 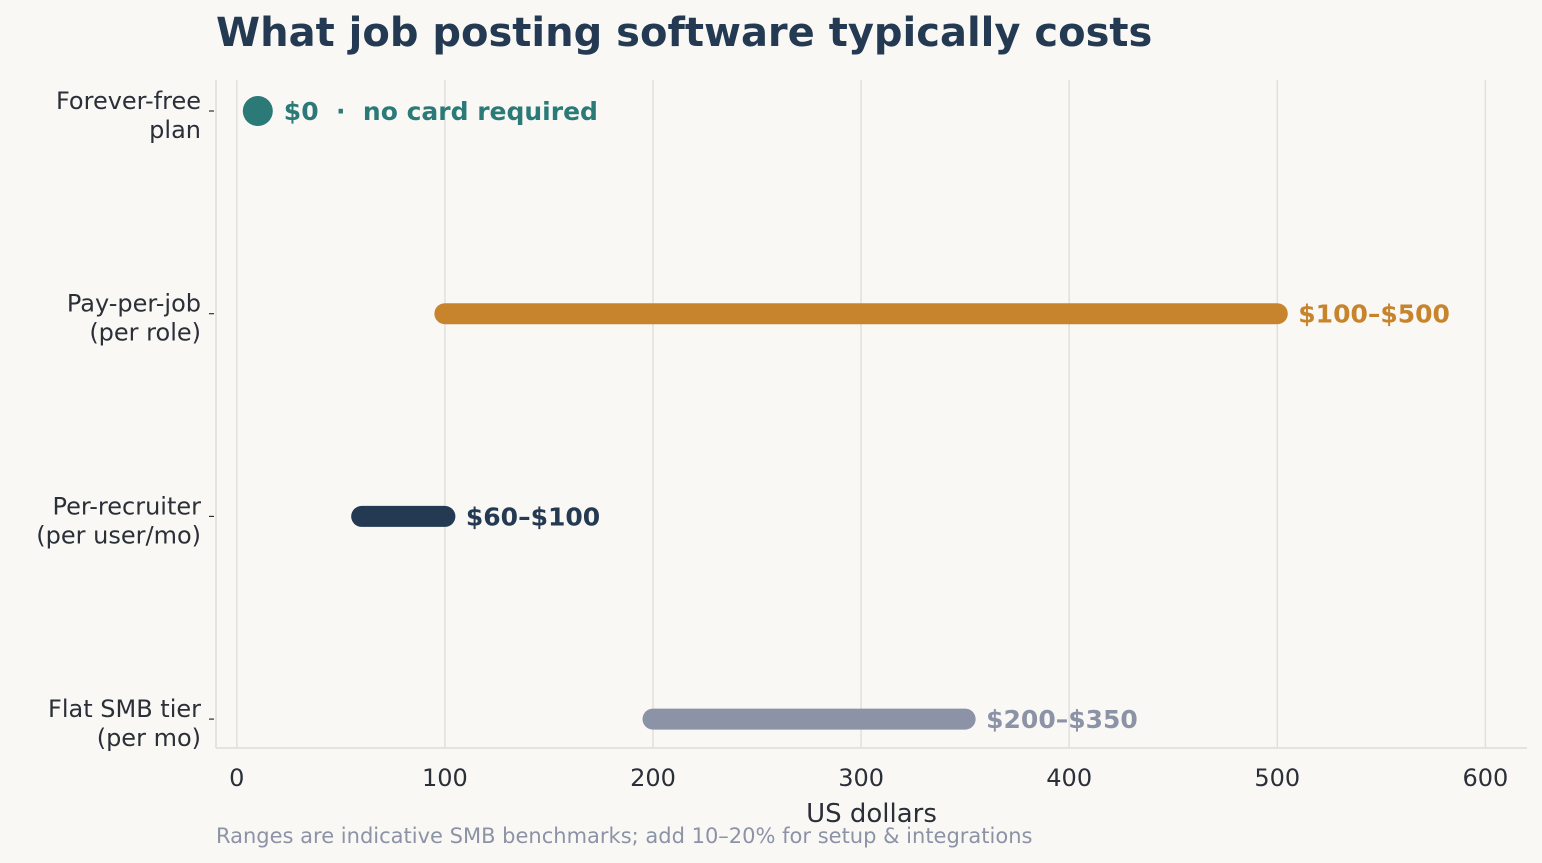 I want to click on x-tick-label: 300, so click(x=861, y=778).